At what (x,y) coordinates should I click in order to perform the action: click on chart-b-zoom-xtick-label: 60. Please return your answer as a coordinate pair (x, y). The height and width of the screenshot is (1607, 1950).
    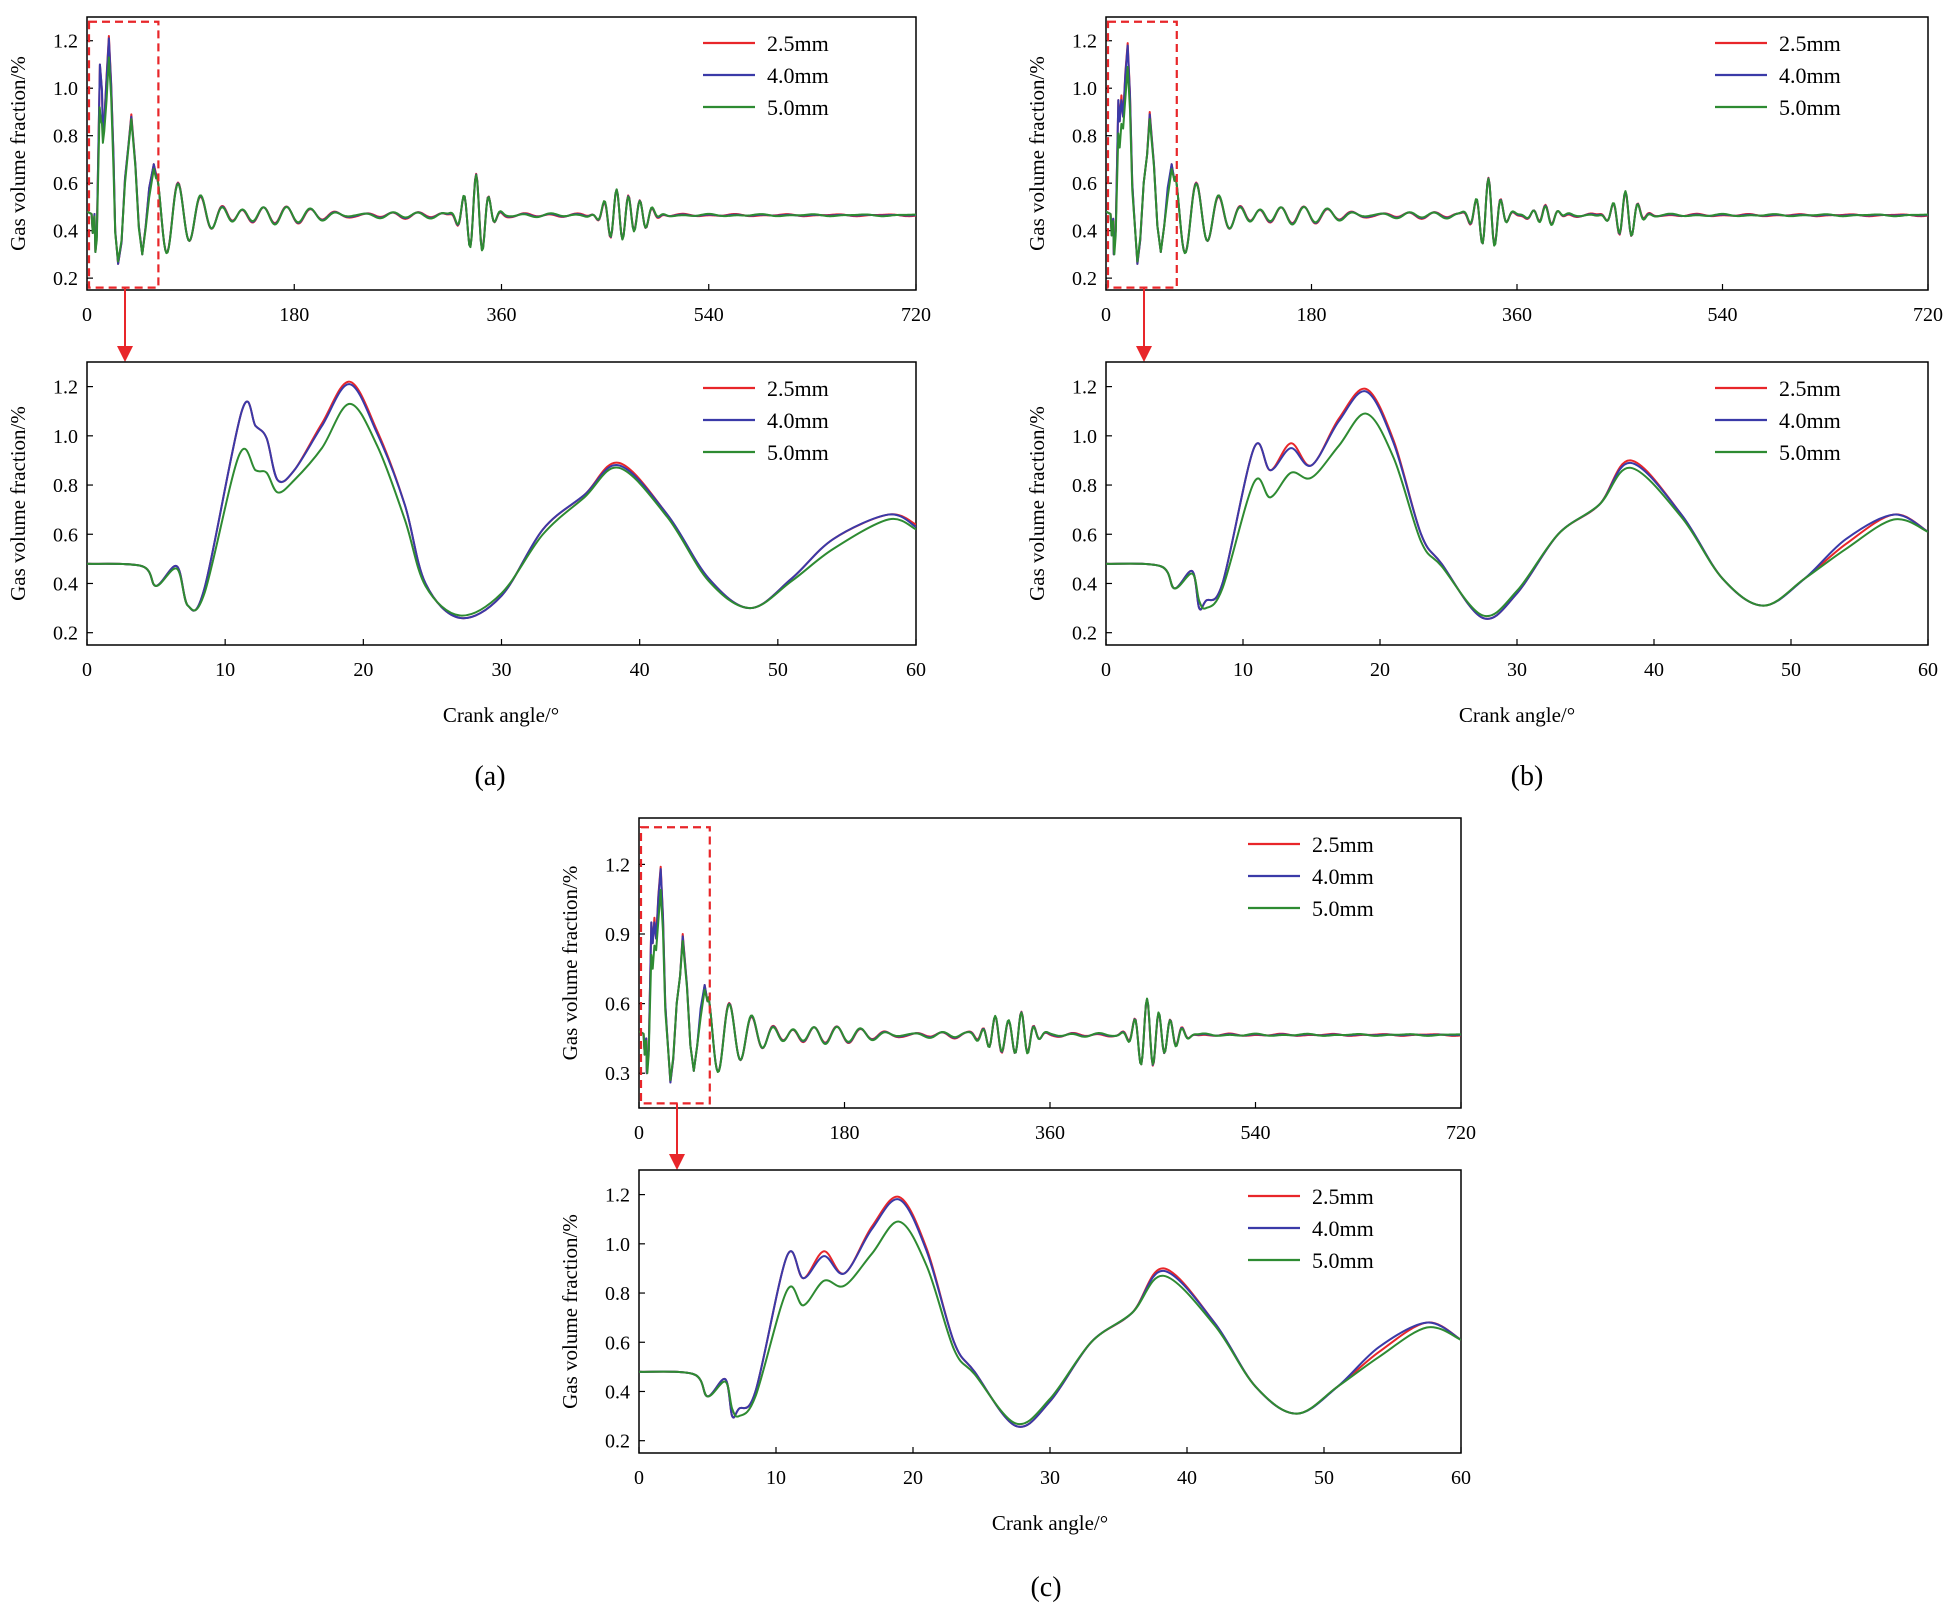
    Looking at the image, I should click on (1928, 670).